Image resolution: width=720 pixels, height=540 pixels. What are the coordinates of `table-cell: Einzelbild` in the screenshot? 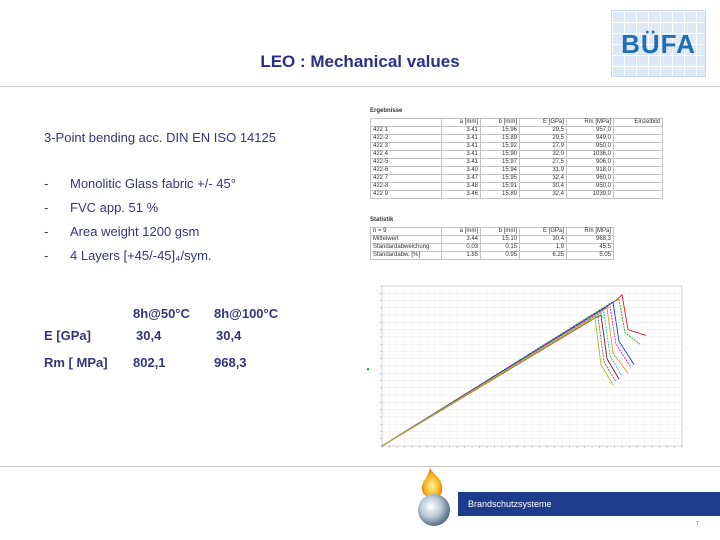 It's located at (638, 122).